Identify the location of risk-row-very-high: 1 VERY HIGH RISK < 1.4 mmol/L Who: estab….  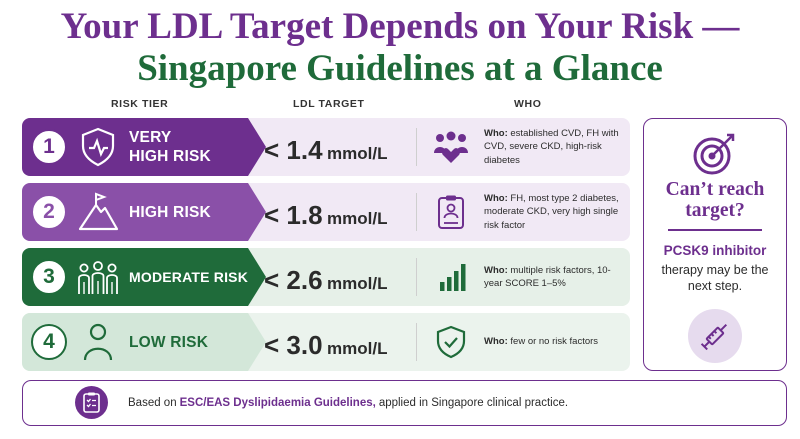
(326, 147).